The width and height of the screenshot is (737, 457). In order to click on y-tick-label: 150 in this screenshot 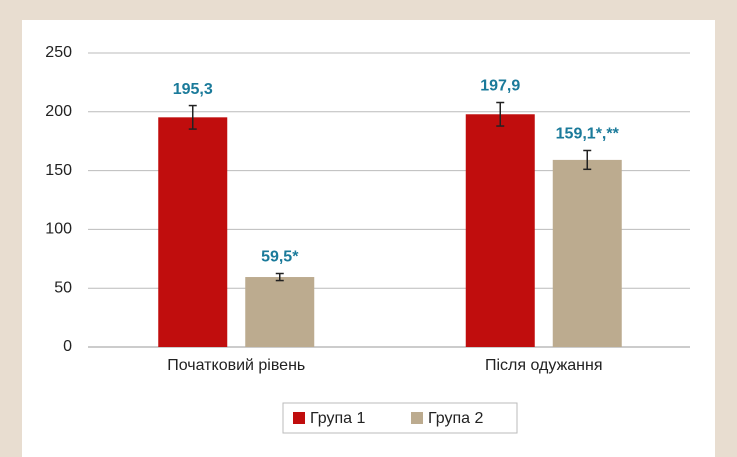, I will do `click(58, 170)`.